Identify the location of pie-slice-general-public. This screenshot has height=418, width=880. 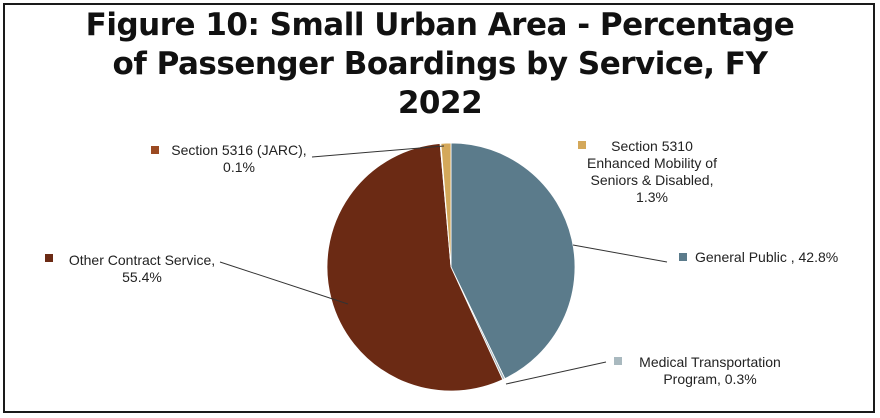
(513, 261).